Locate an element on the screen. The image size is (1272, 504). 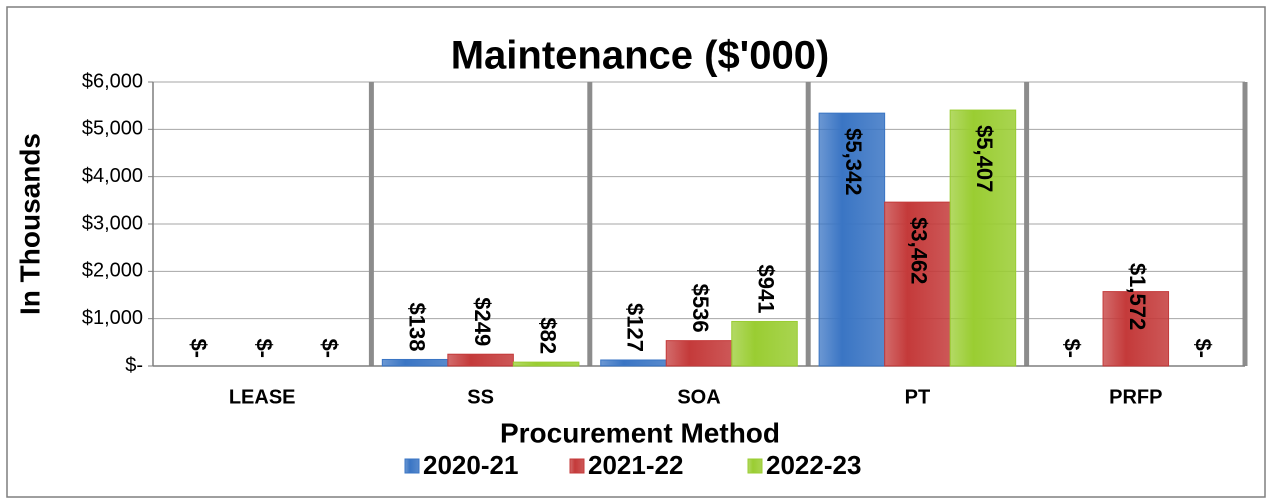
x-tick-label: SOA is located at coordinates (698, 397).